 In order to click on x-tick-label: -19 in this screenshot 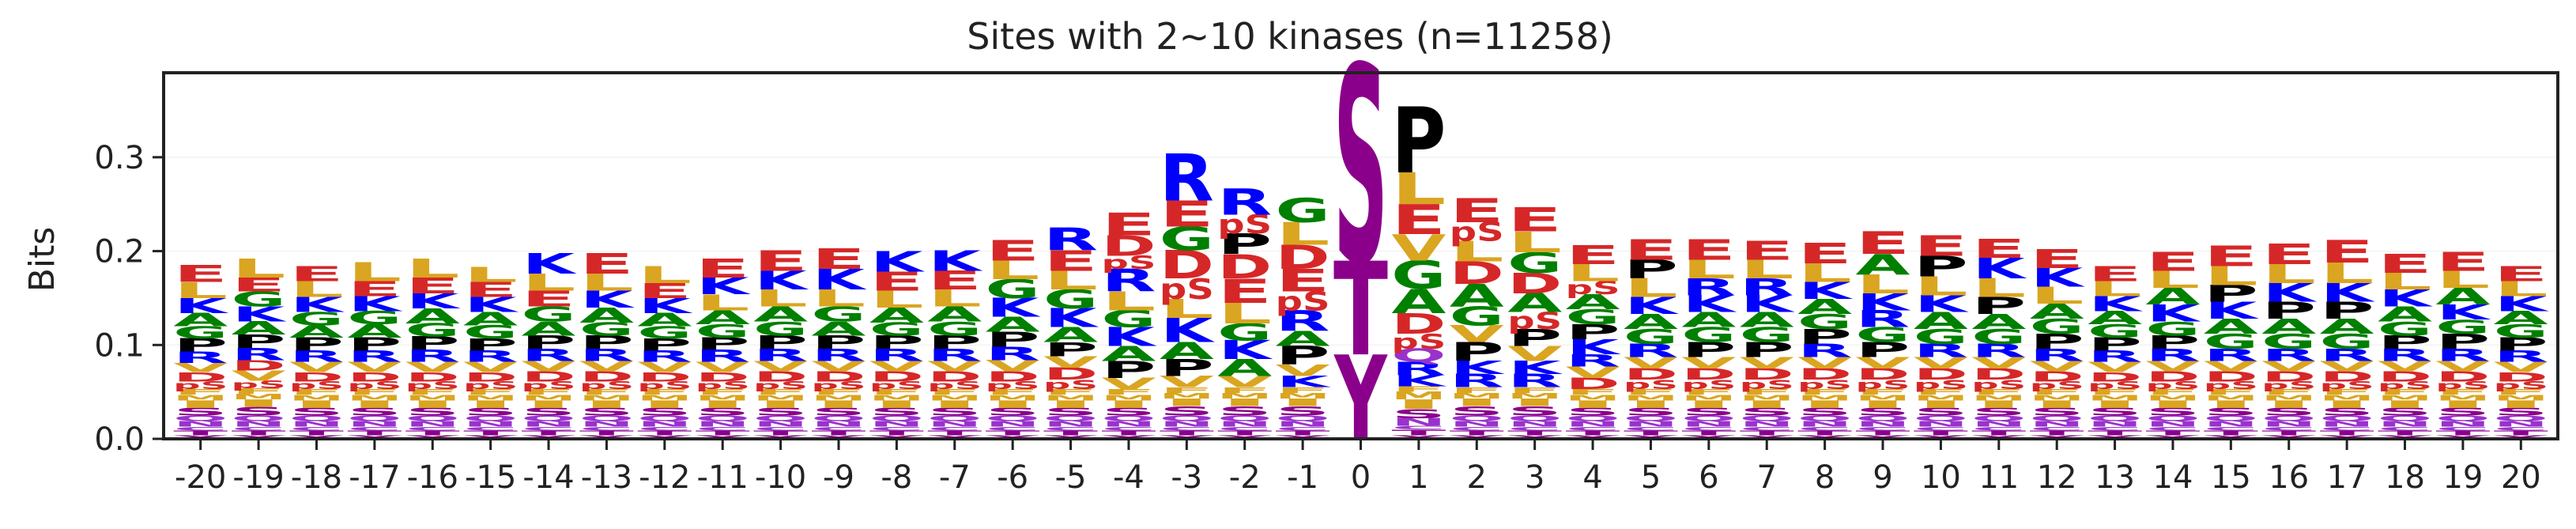, I will do `click(258, 477)`.